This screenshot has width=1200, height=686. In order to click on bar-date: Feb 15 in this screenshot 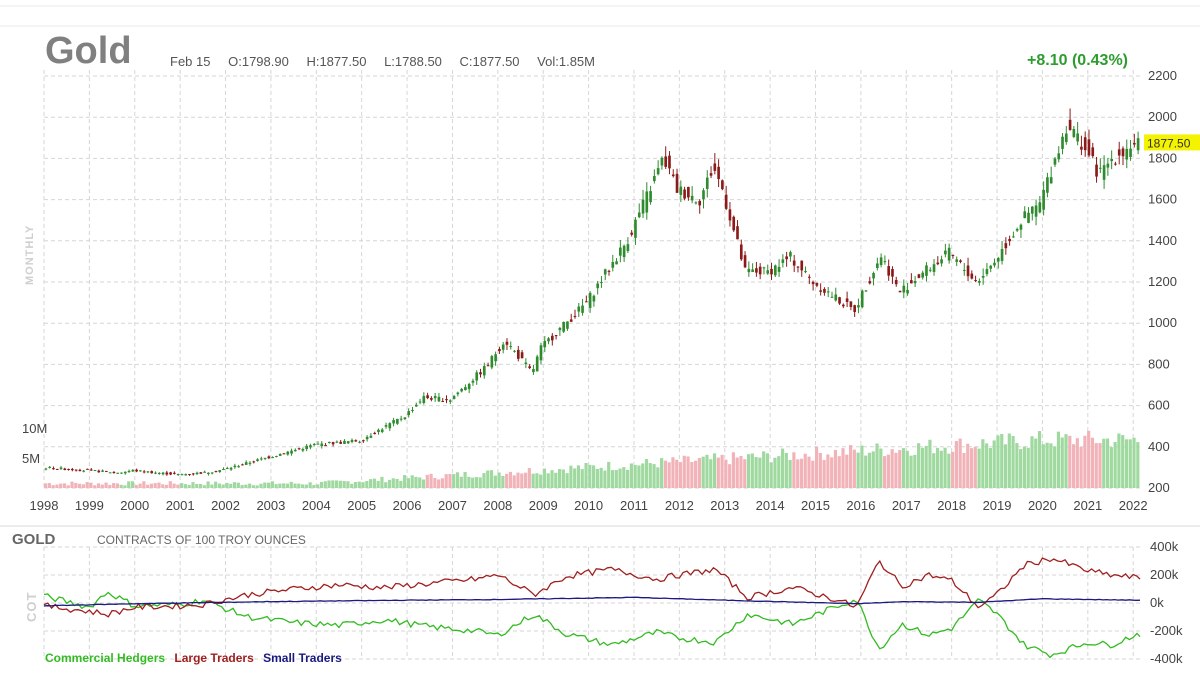, I will do `click(190, 61)`.